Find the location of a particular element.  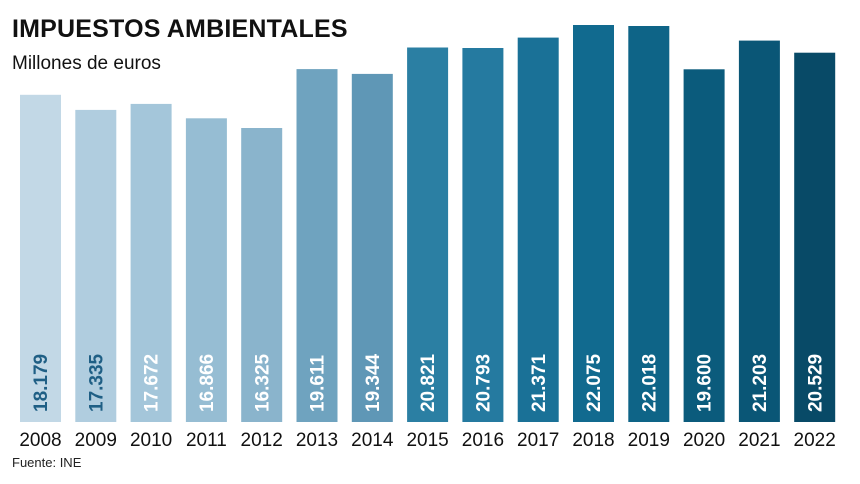

bar-2014 is located at coordinates (372, 248).